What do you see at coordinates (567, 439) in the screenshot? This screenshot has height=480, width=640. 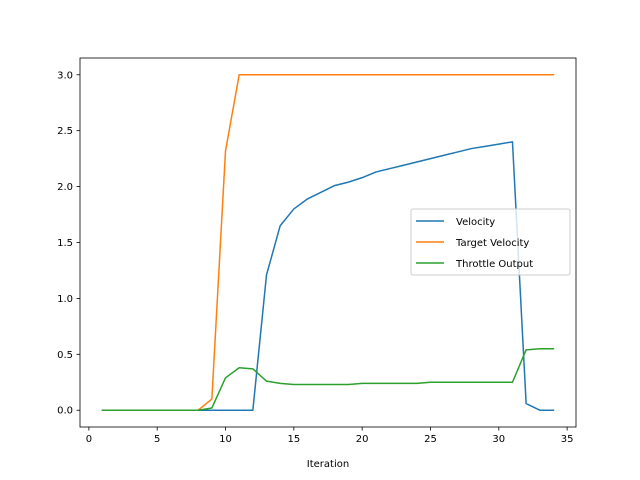 I see `x-tick-label: 35` at bounding box center [567, 439].